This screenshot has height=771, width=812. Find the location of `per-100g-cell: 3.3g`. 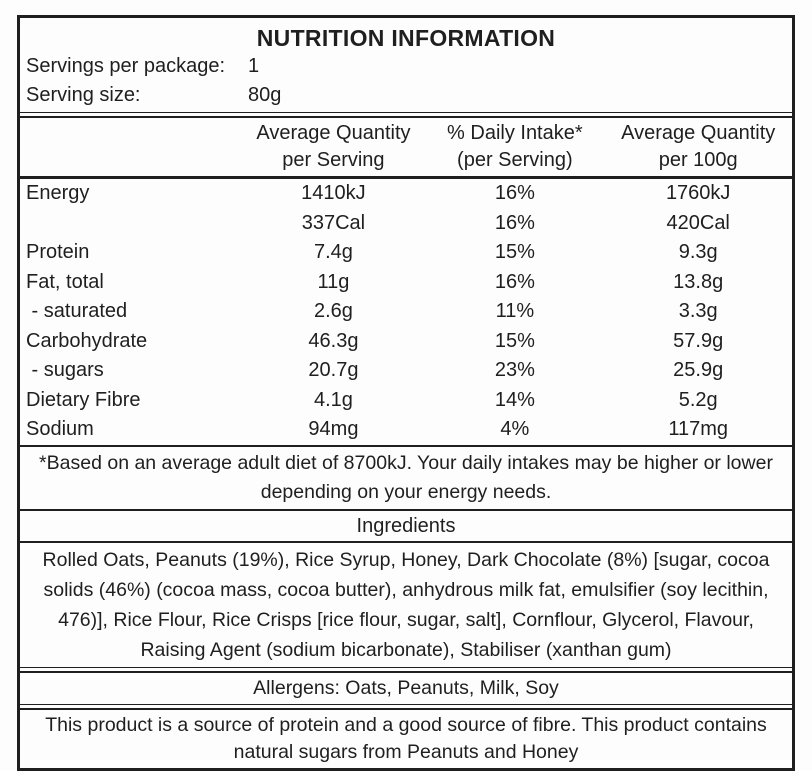

per-100g-cell: 3.3g is located at coordinates (698, 311).